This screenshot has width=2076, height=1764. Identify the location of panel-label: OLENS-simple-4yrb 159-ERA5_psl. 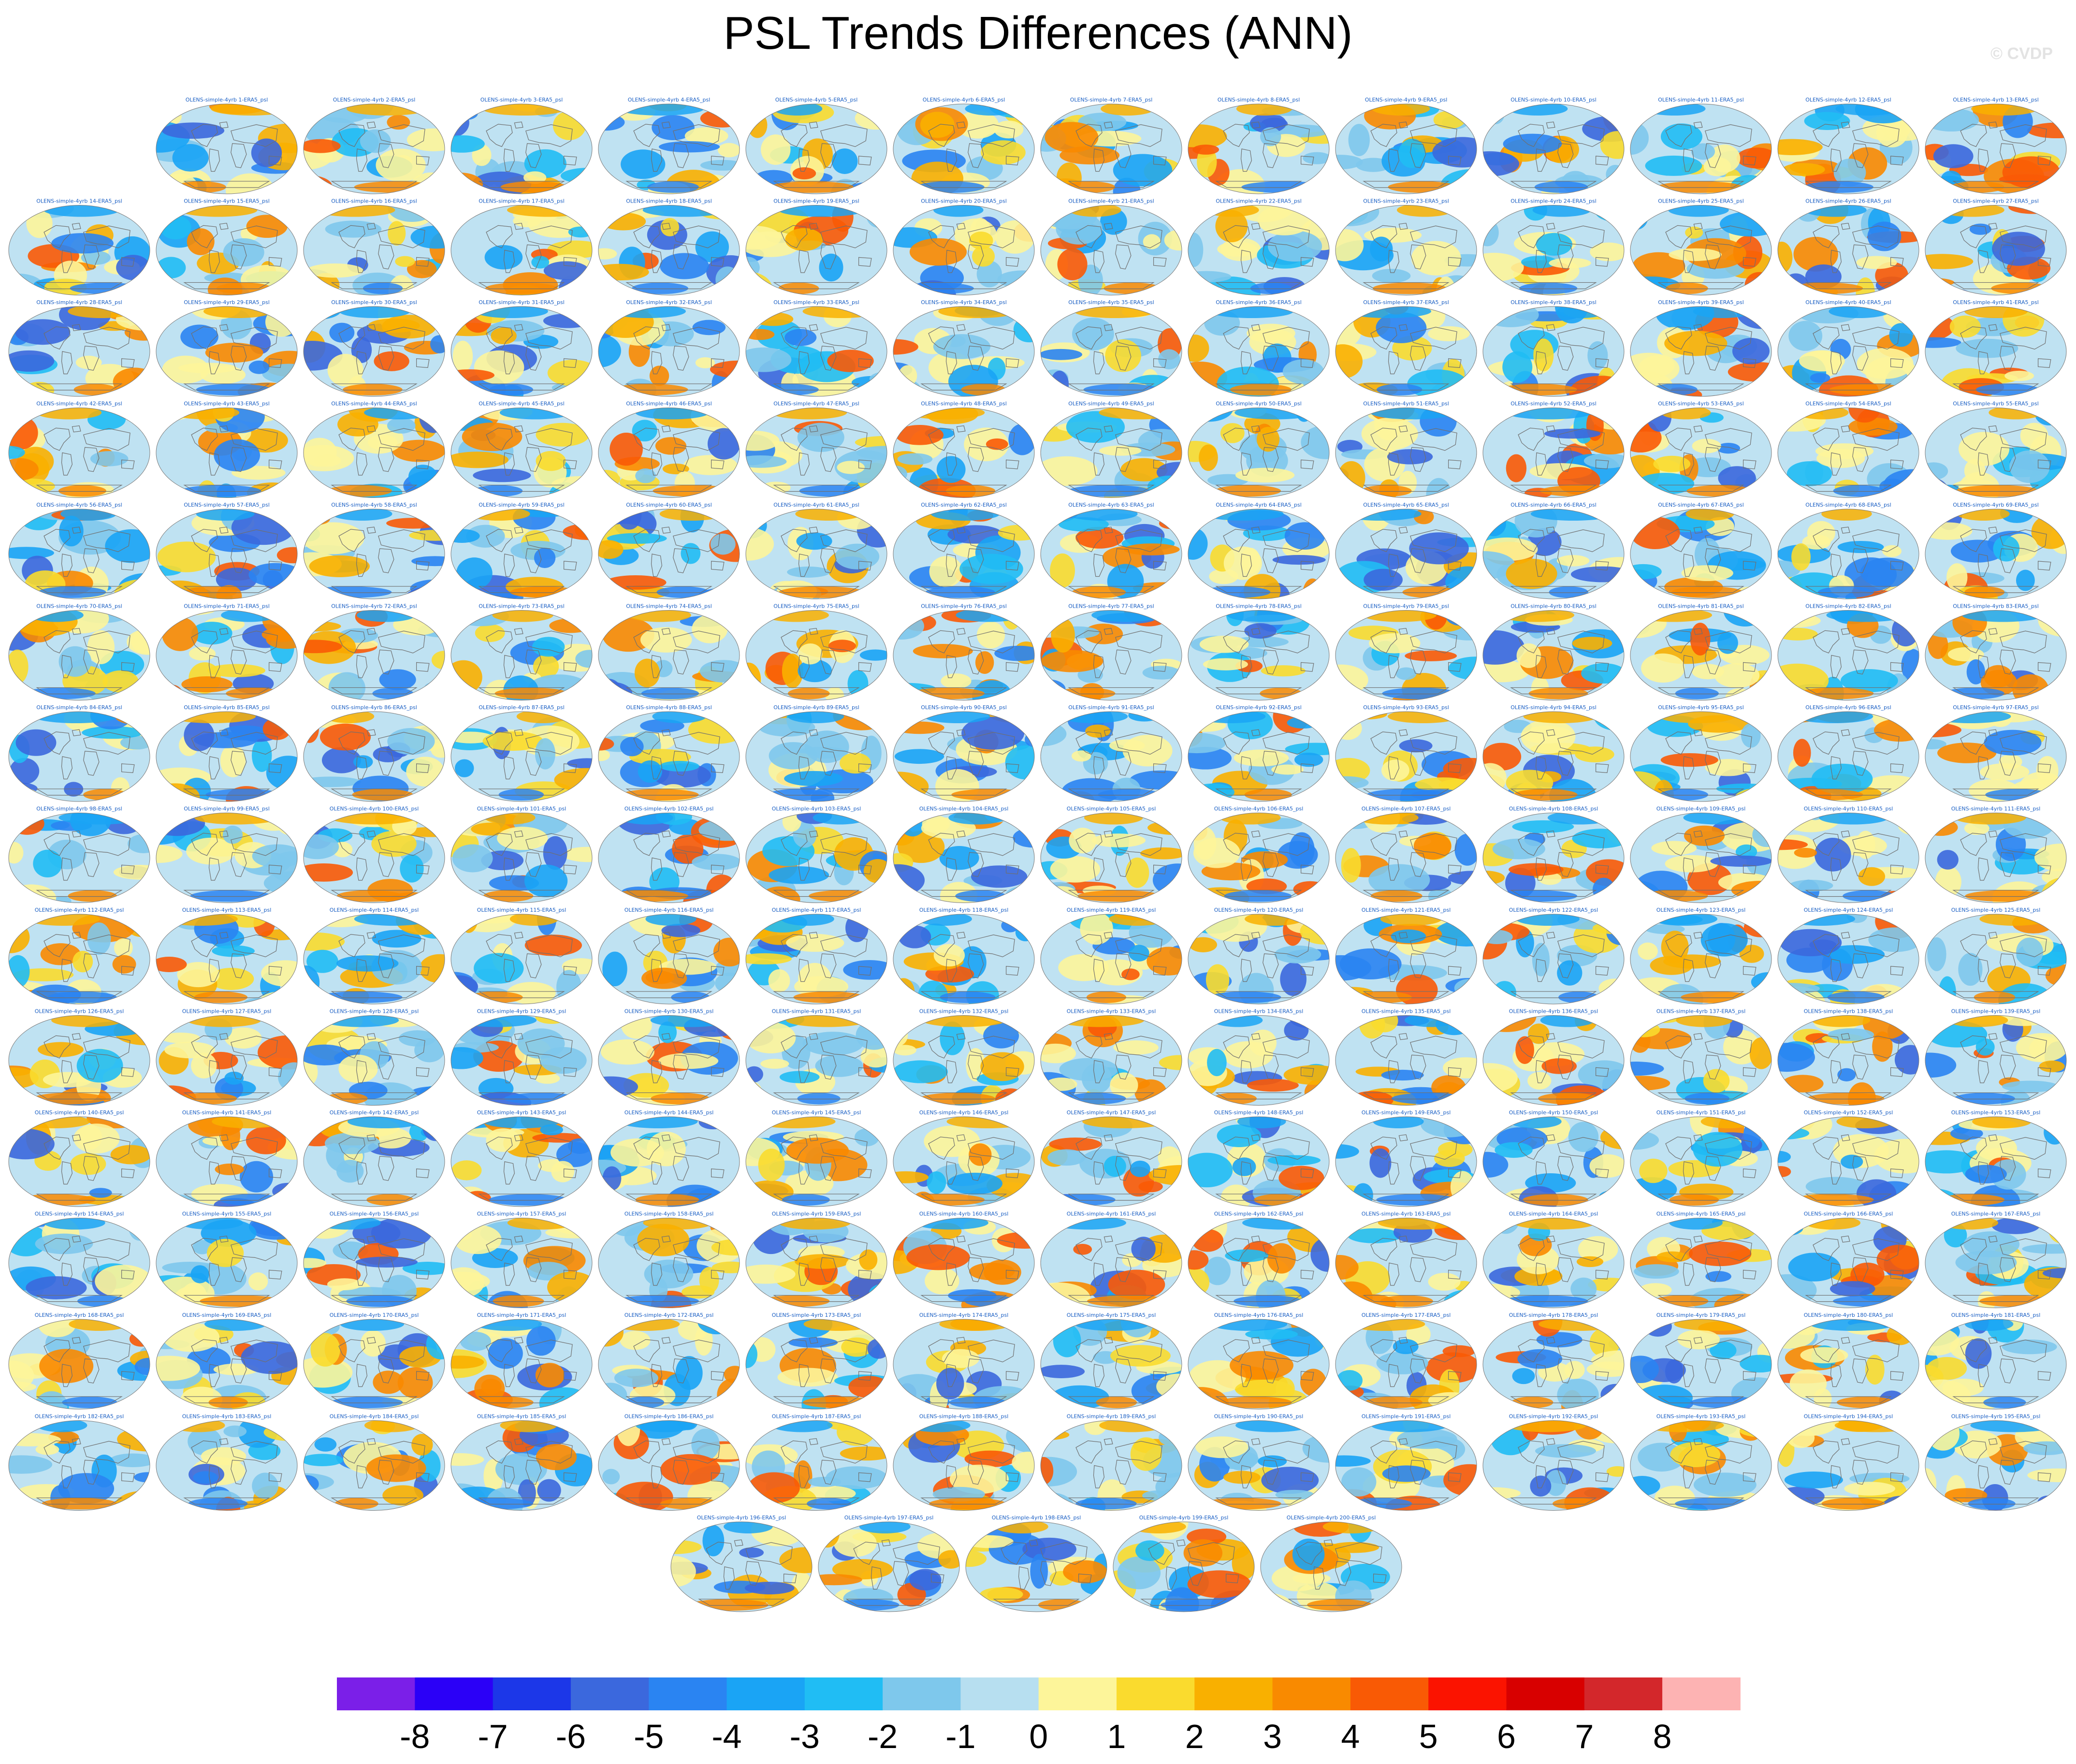
(816, 1214).